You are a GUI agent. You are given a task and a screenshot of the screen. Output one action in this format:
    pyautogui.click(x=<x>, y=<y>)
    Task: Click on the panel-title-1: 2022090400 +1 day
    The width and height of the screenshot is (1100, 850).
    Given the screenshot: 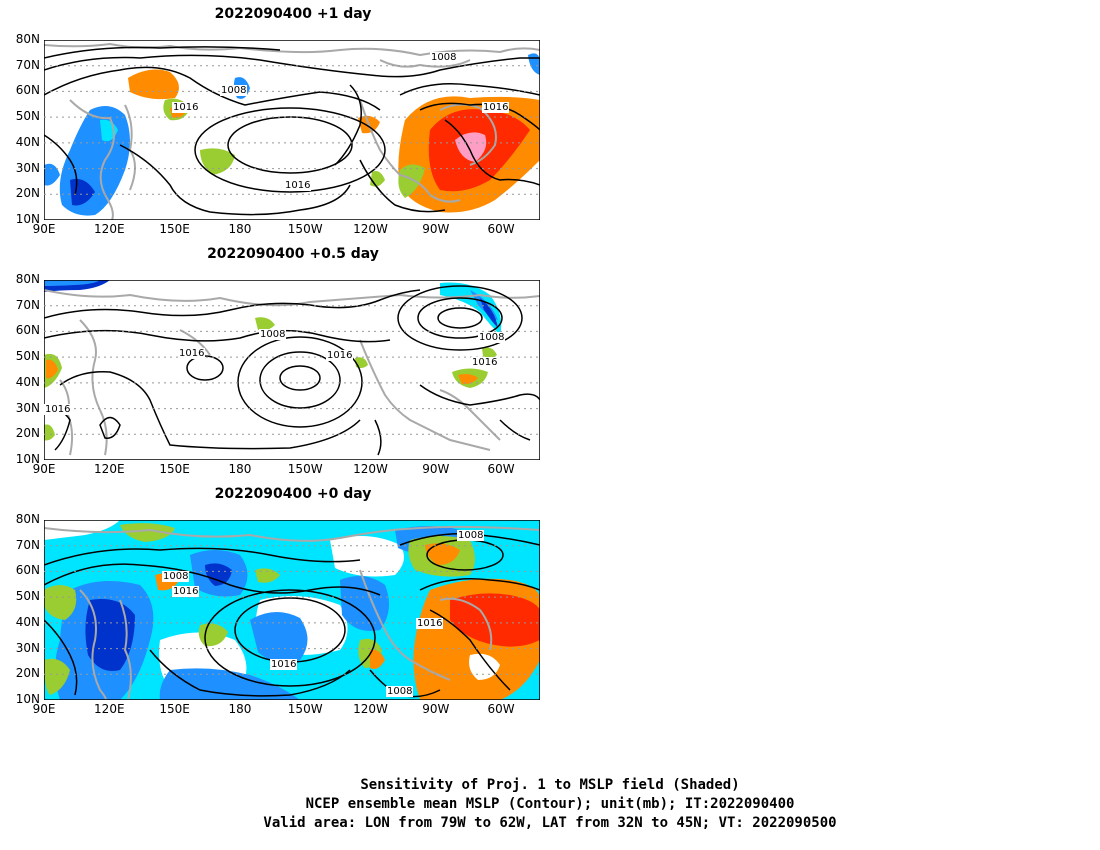 What is the action you would take?
    pyautogui.click(x=293, y=14)
    